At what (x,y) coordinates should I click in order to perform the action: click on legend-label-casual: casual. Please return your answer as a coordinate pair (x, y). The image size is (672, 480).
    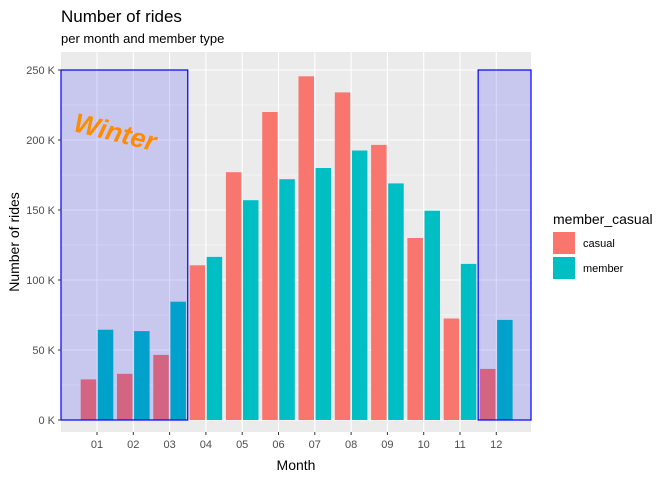
    Looking at the image, I should click on (599, 244).